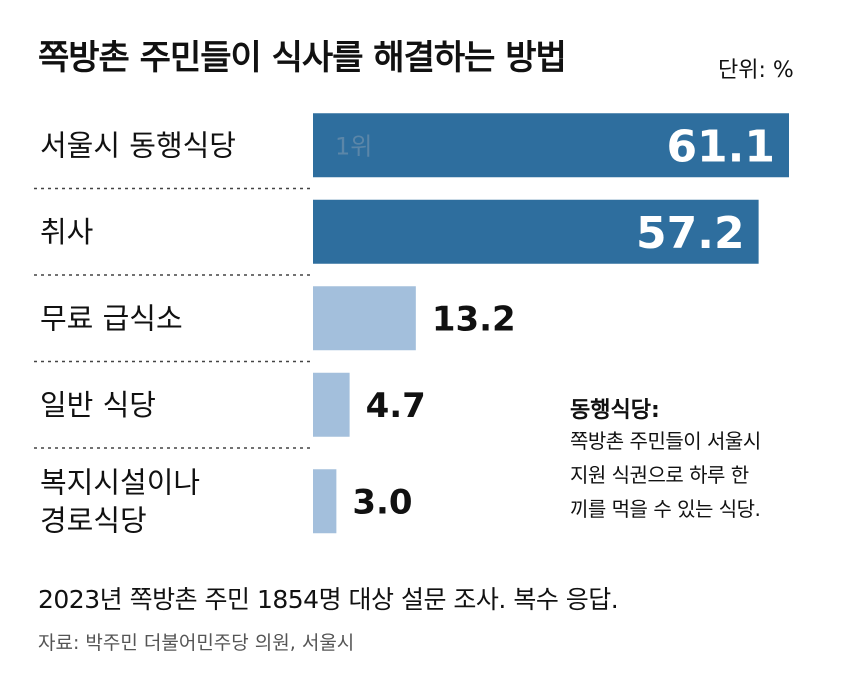  Describe the element at coordinates (396, 406) in the screenshot. I see `value-label: 4.7` at that location.